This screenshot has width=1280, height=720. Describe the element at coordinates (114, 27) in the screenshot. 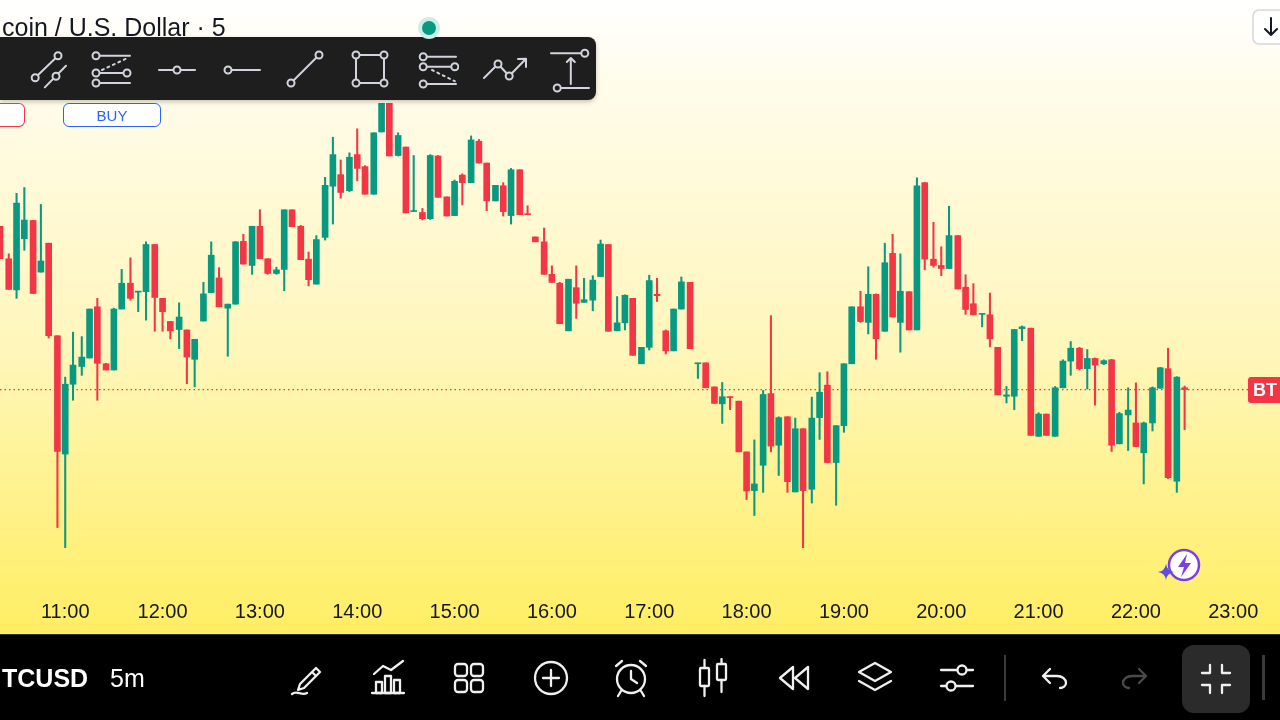

I see `chart-title: coin / U.S. Dollar · 5` at that location.